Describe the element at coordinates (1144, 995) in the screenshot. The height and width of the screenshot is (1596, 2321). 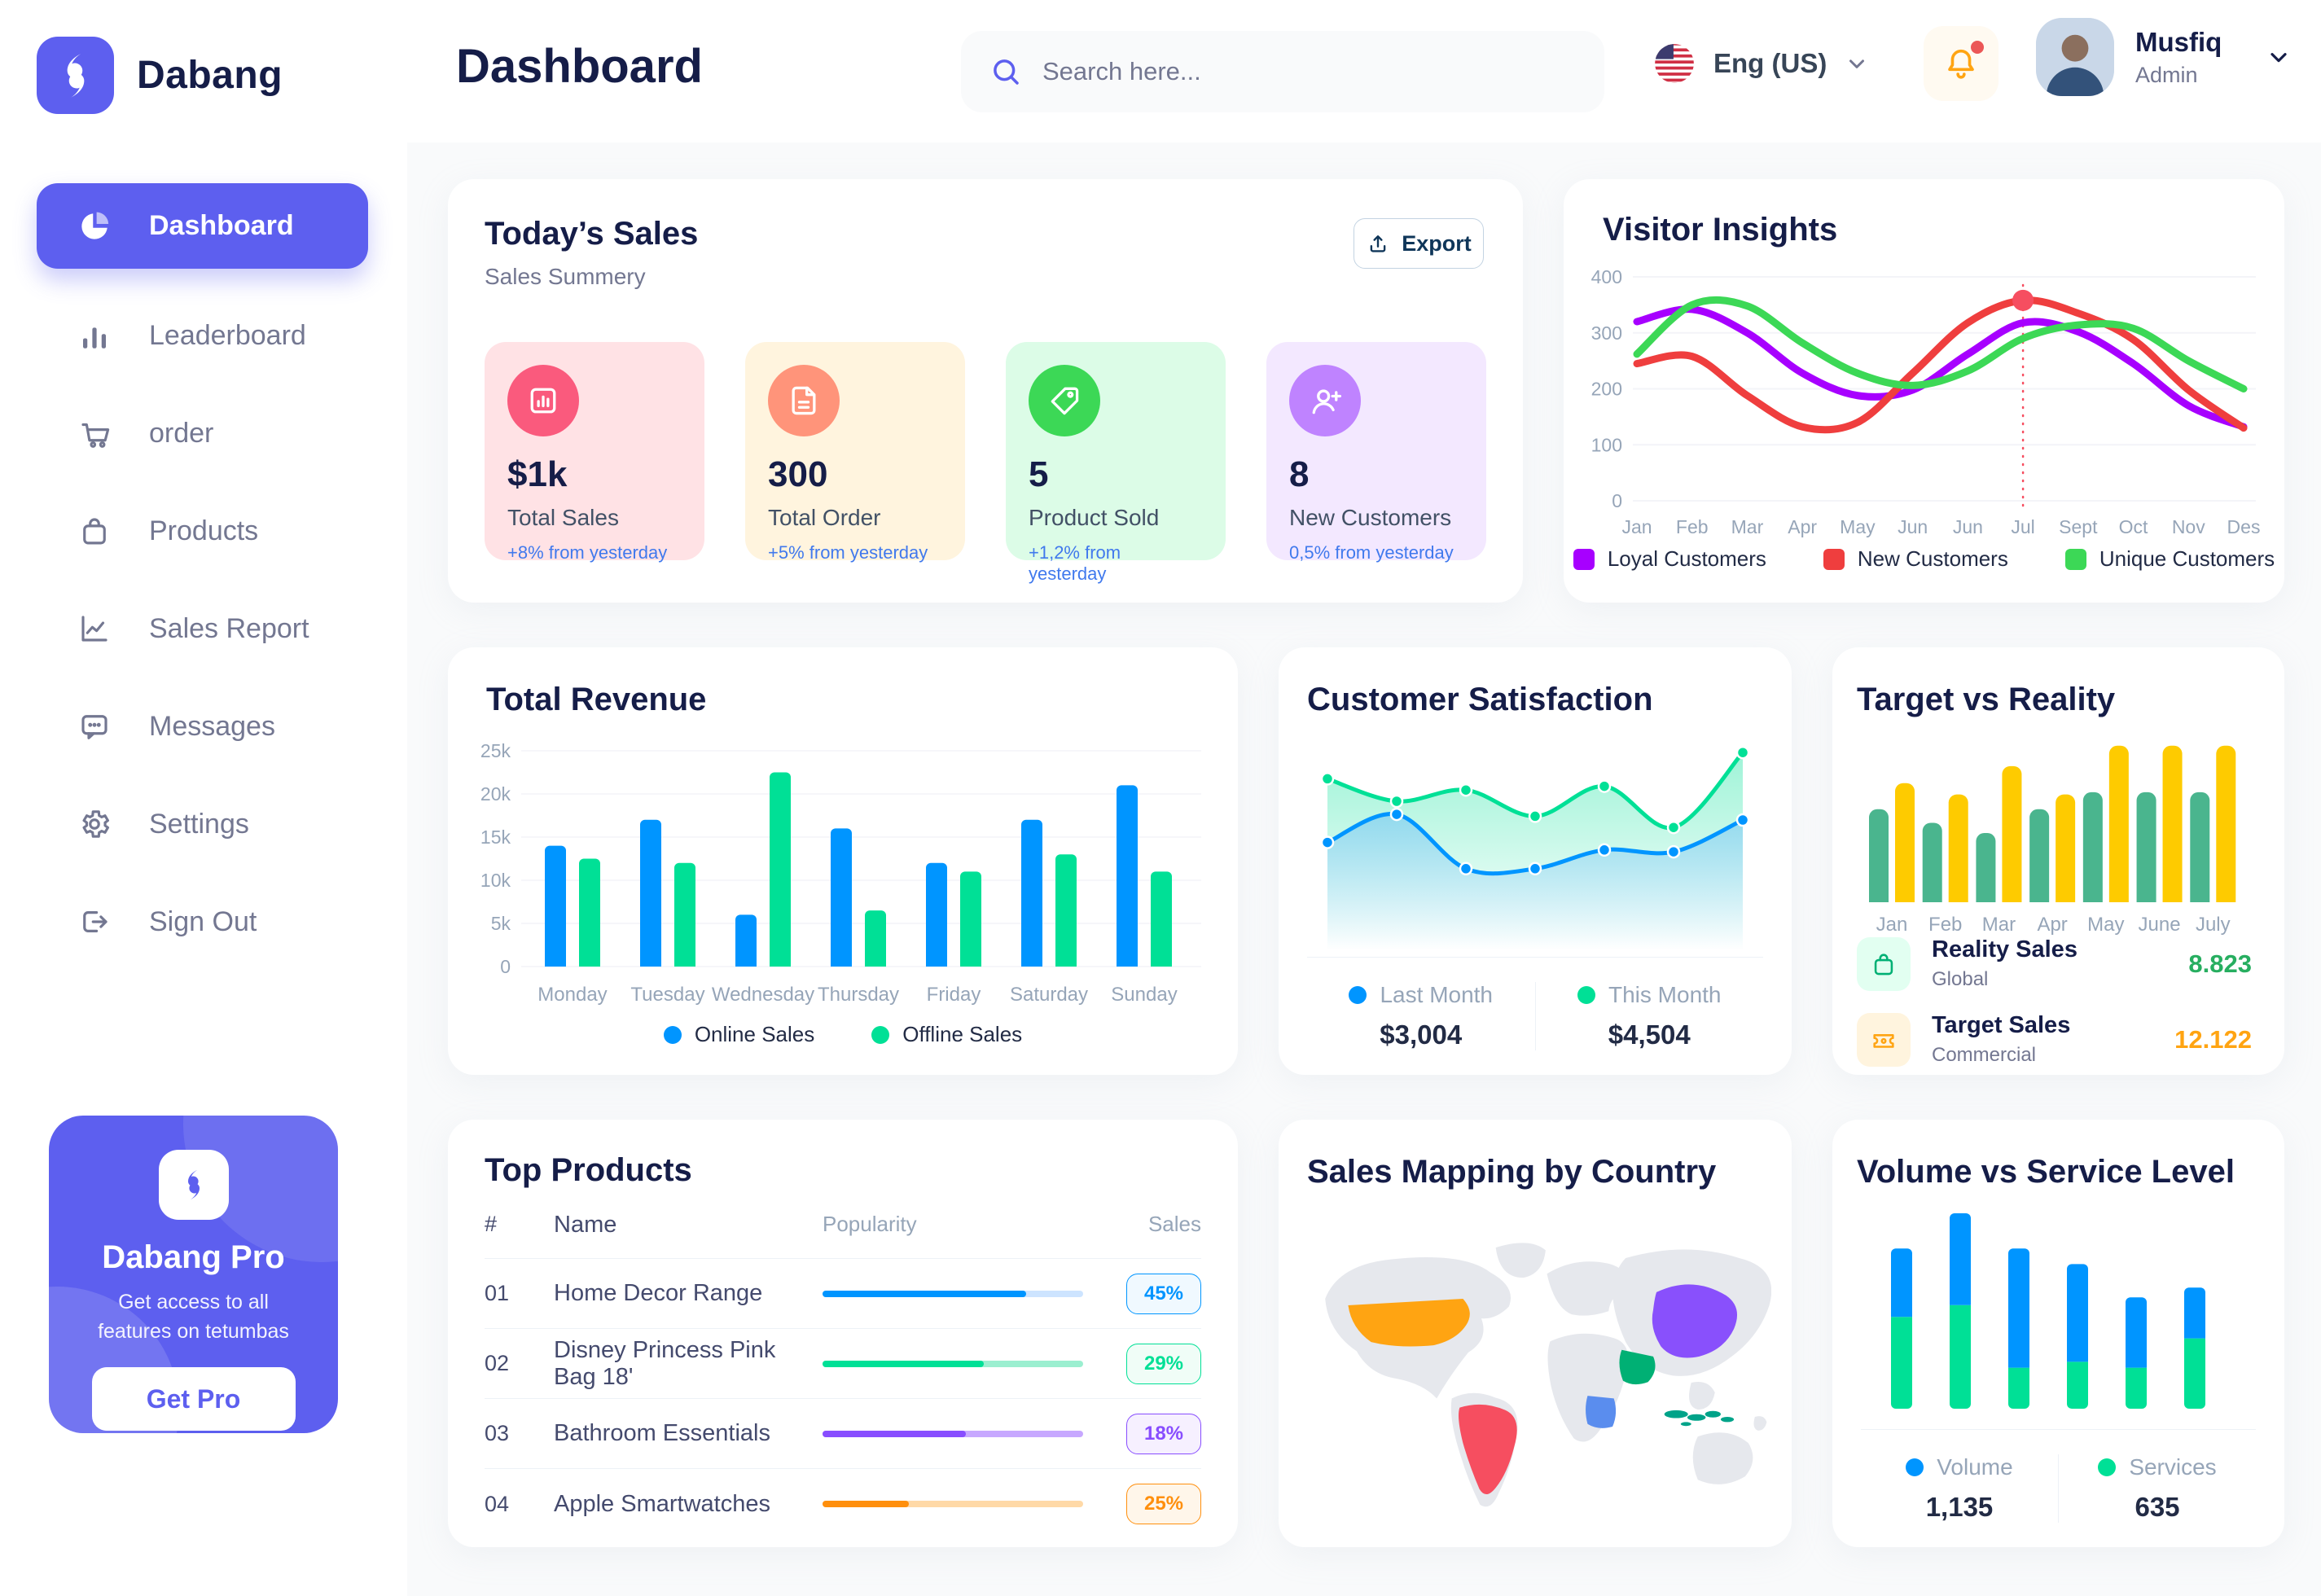
I see `svg-text: Sunday` at that location.